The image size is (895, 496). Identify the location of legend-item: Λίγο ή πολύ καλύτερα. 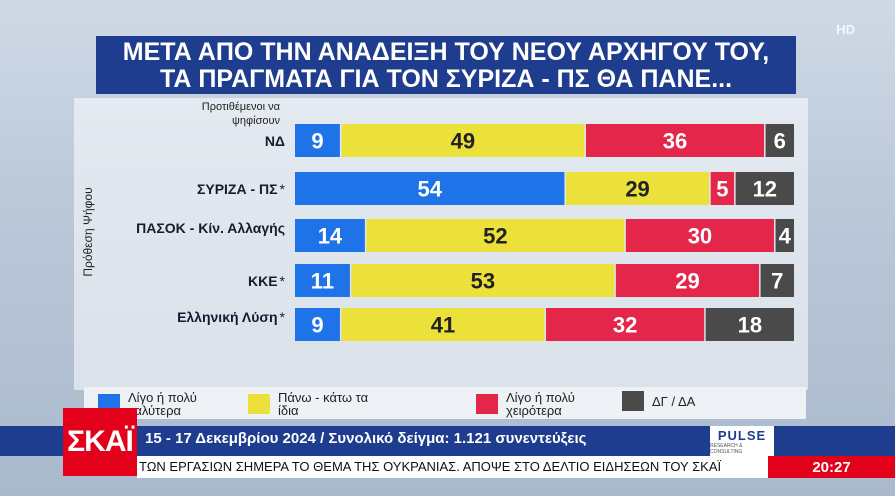
(163, 404).